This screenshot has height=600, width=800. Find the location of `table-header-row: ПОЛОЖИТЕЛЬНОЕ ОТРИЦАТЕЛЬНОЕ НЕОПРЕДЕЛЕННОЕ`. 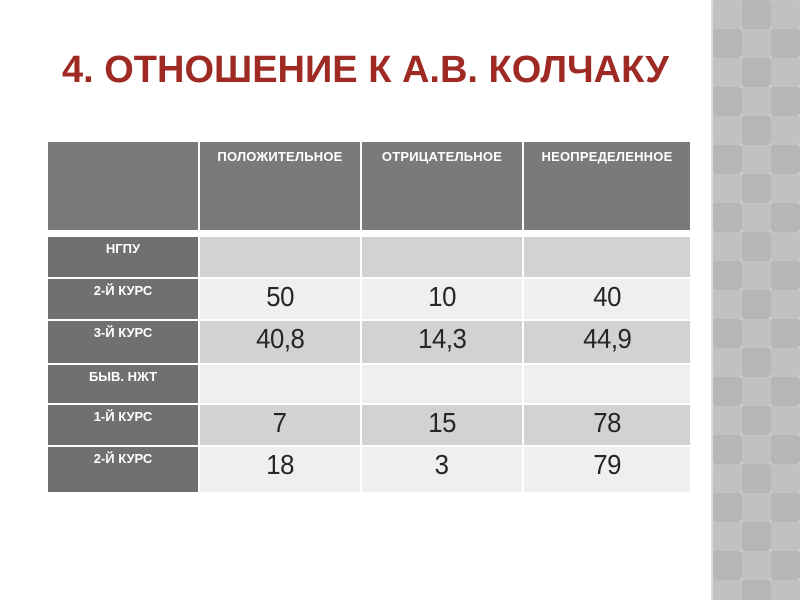

table-header-row: ПОЛОЖИТЕЛЬНОЕ ОТРИЦАТЕЛЬНОЕ НЕОПРЕДЕЛЕННОЕ is located at coordinates (369, 186).